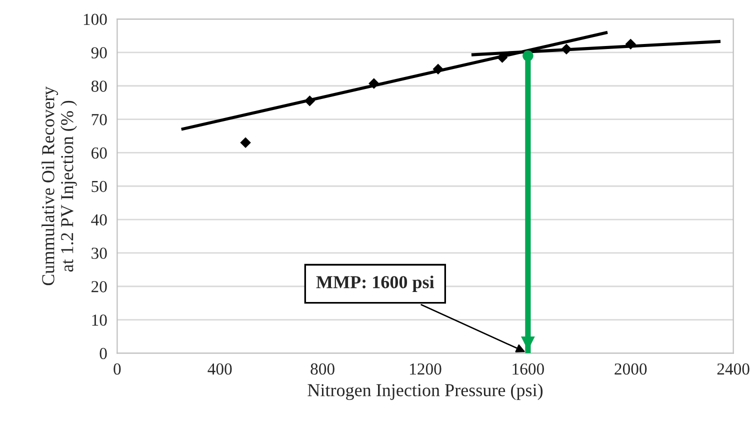 The width and height of the screenshot is (756, 423). I want to click on x-tick-label: 2000, so click(630, 369).